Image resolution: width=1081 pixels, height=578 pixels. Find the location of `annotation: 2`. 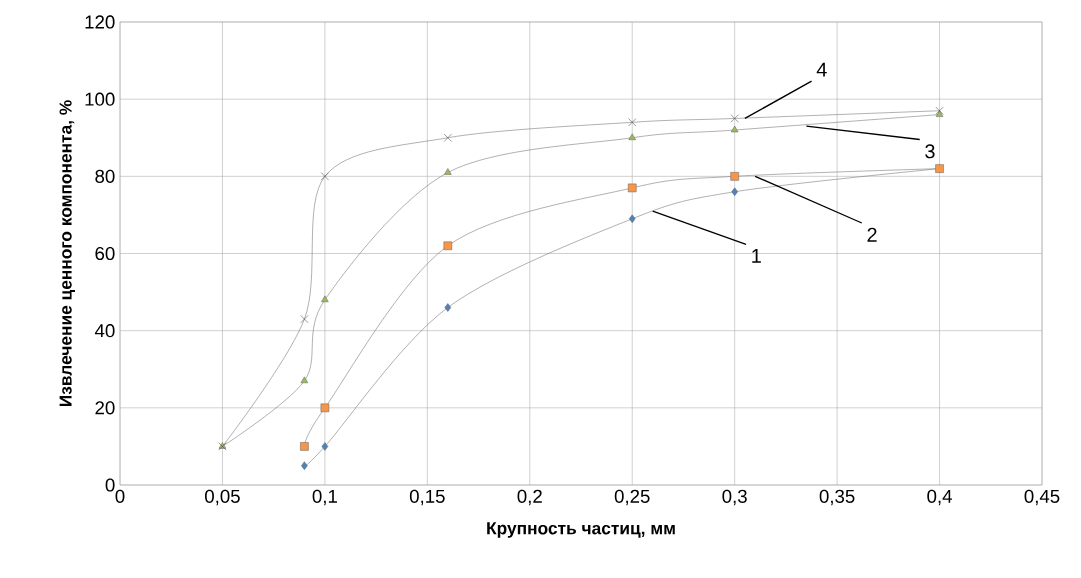

annotation: 2 is located at coordinates (872, 234).